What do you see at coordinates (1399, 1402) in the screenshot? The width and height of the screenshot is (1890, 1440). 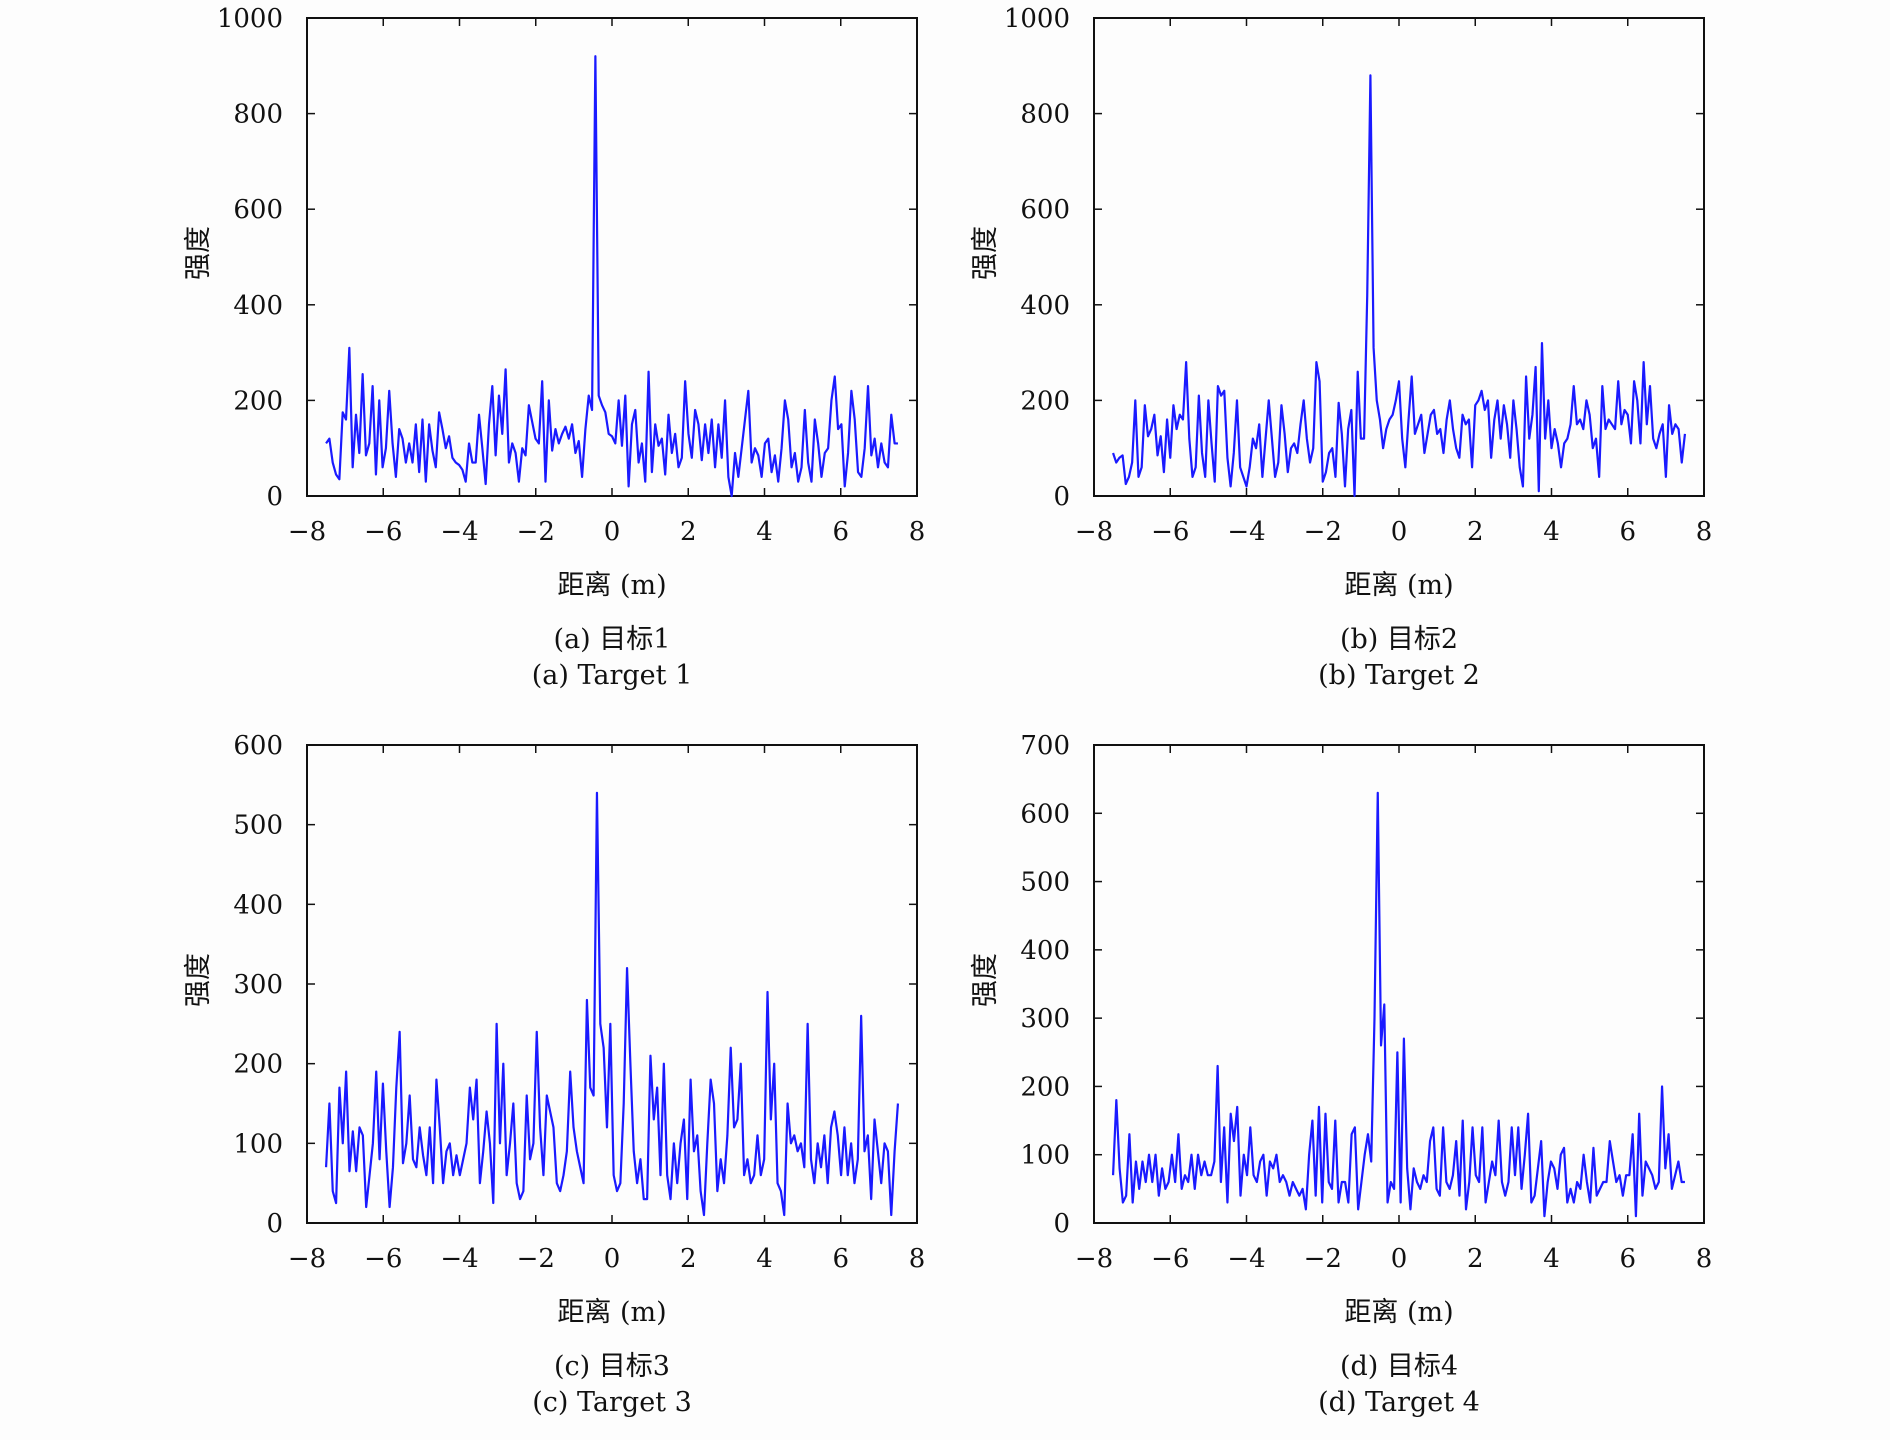 I see `caption-english: (d) Target 4` at bounding box center [1399, 1402].